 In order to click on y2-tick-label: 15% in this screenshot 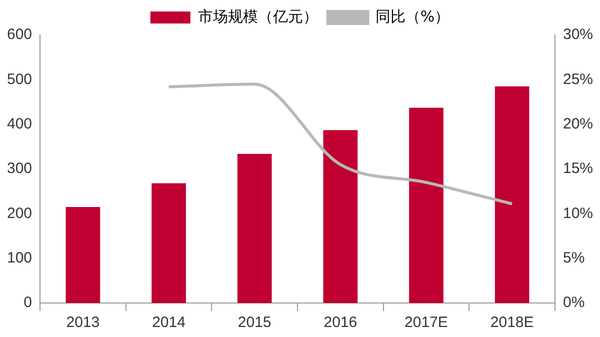, I will do `click(578, 169)`.